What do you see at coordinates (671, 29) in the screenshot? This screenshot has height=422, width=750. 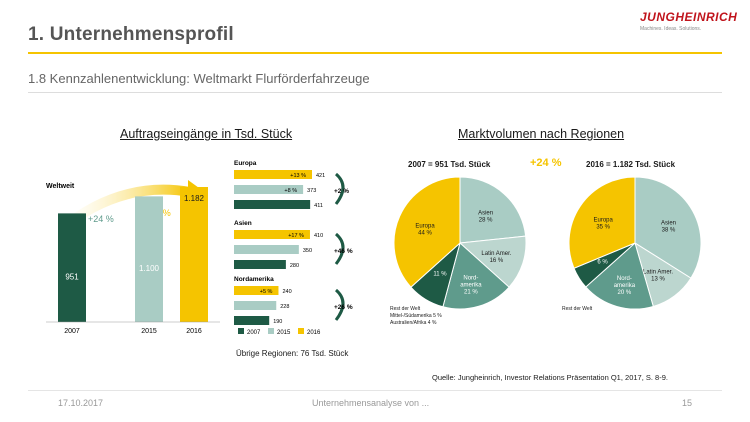 I see `logo-tagline: Machines. Ideas. Solutions.` at bounding box center [671, 29].